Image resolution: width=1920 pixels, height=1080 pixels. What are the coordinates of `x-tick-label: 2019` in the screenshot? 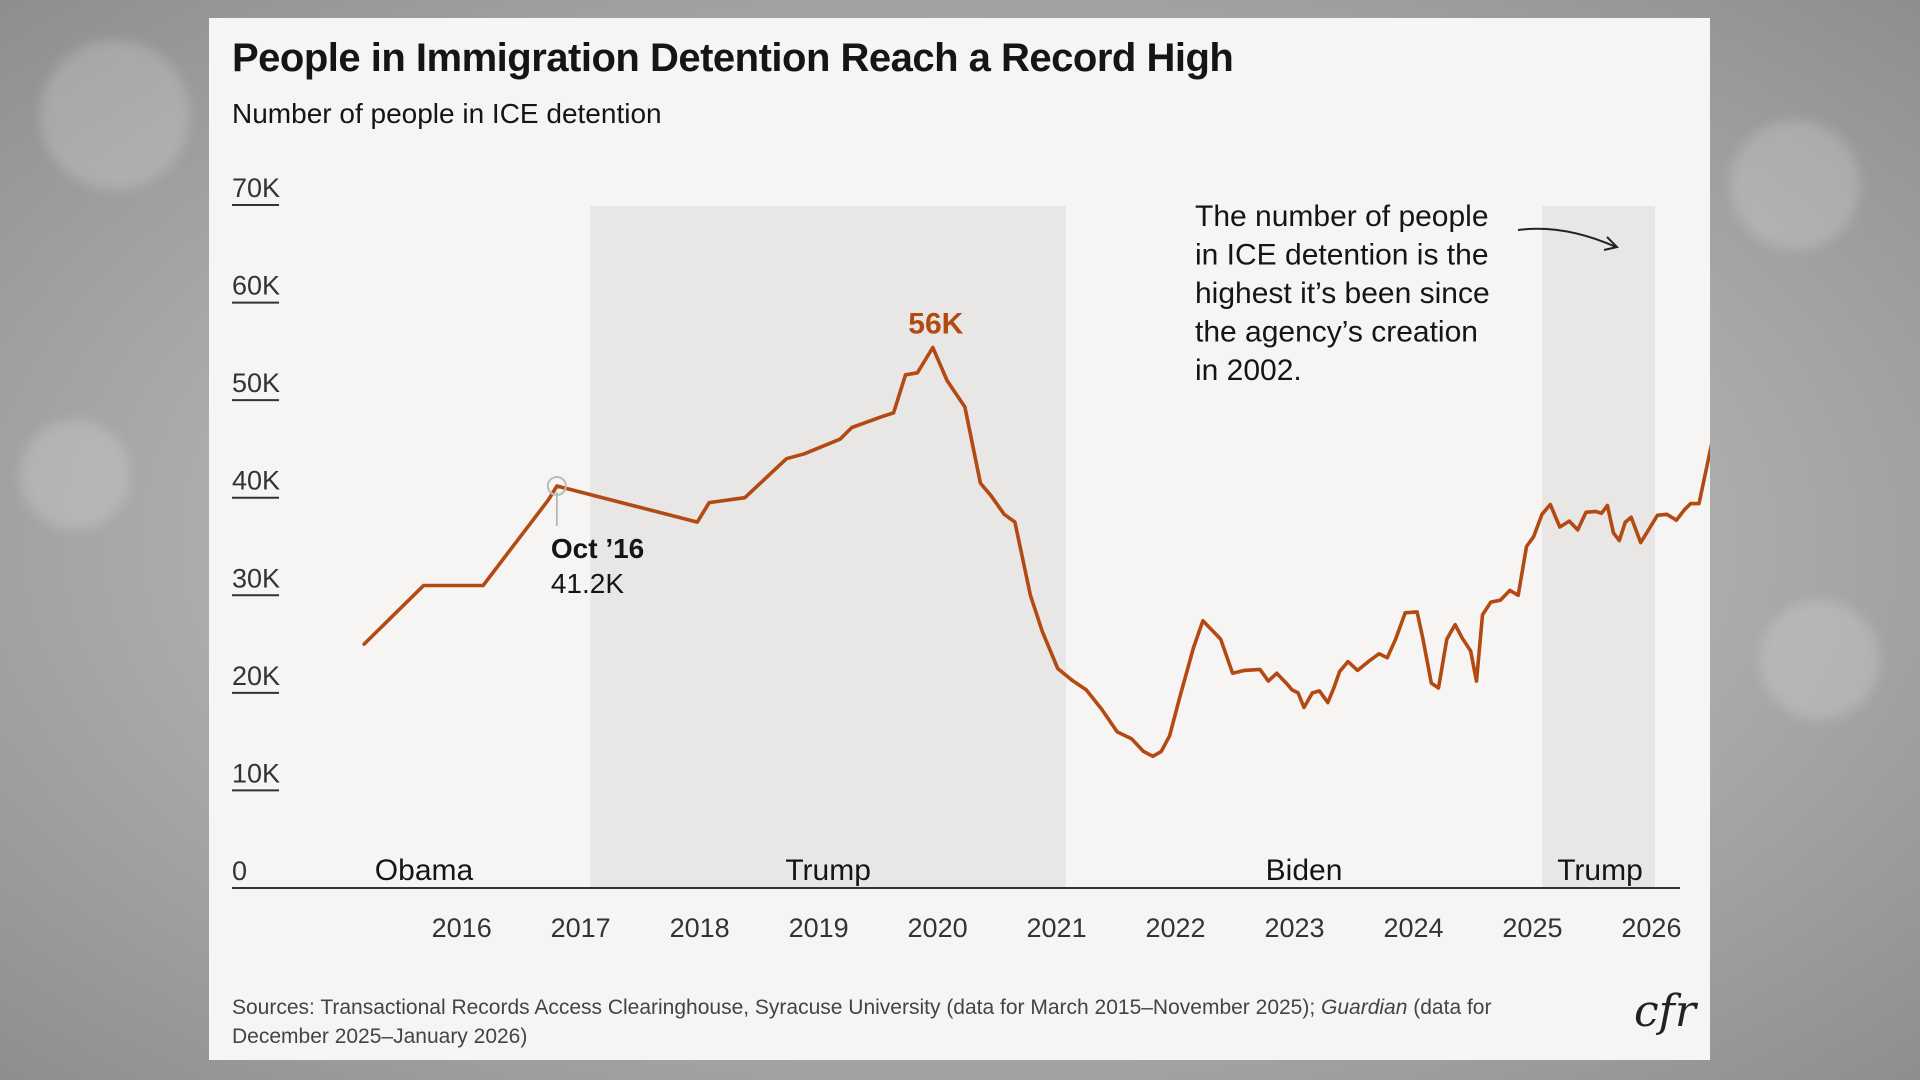 It's located at (819, 928).